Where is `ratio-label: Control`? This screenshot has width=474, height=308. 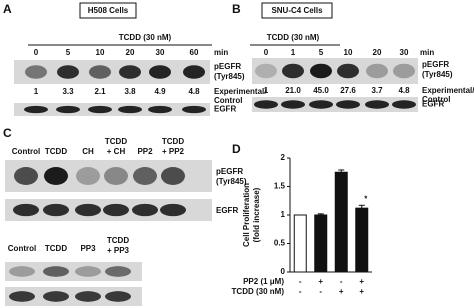
ratio-label: Control is located at coordinates (228, 100).